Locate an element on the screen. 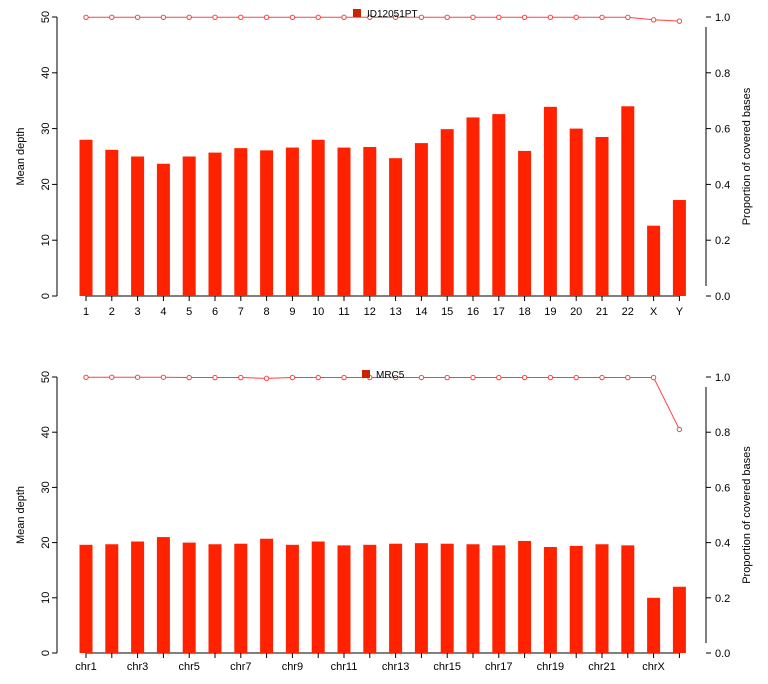 The image size is (768, 684). bar-chr17 is located at coordinates (499, 599).